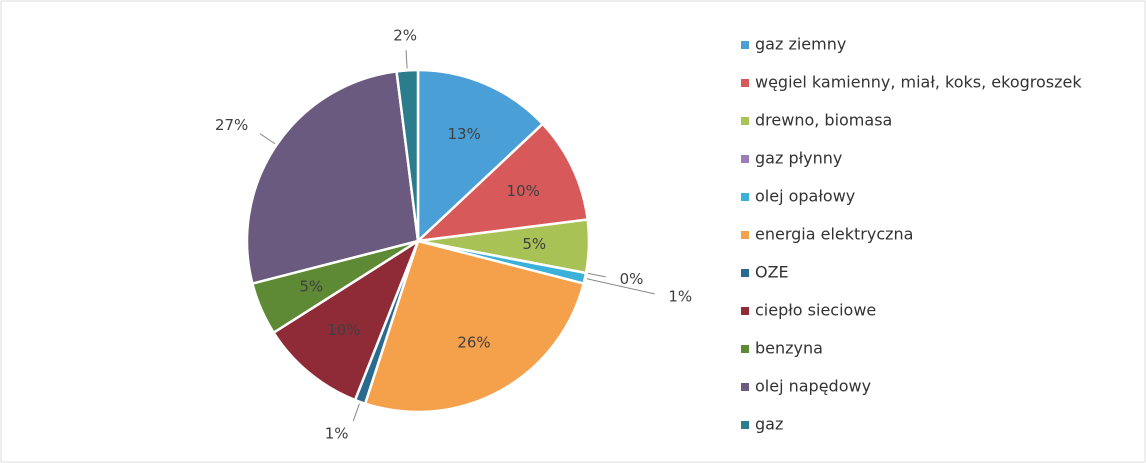  Describe the element at coordinates (632, 279) in the screenshot. I see `data-label: 0%` at that location.